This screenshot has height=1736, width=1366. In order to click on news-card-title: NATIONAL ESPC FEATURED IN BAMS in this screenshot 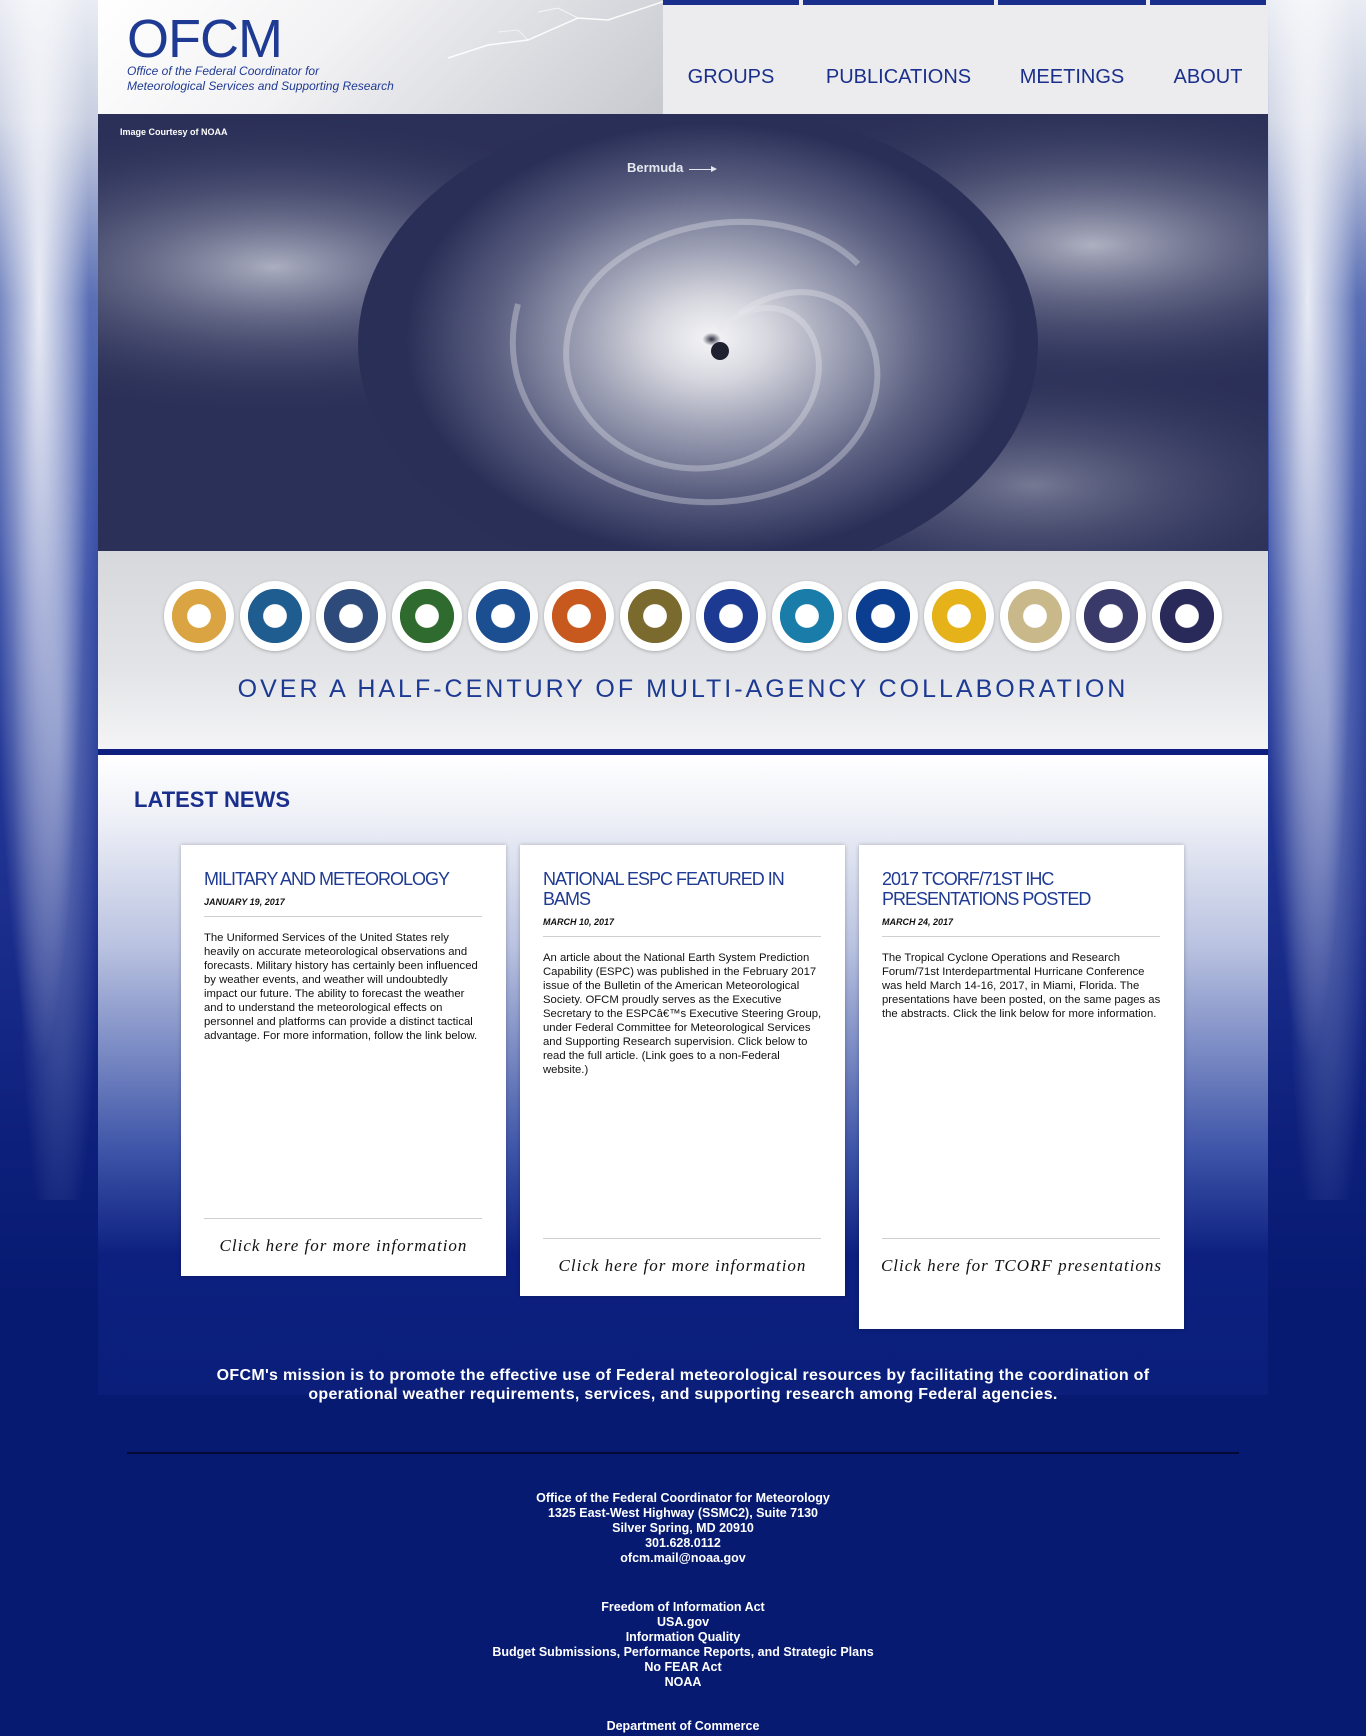, I will do `click(664, 889)`.